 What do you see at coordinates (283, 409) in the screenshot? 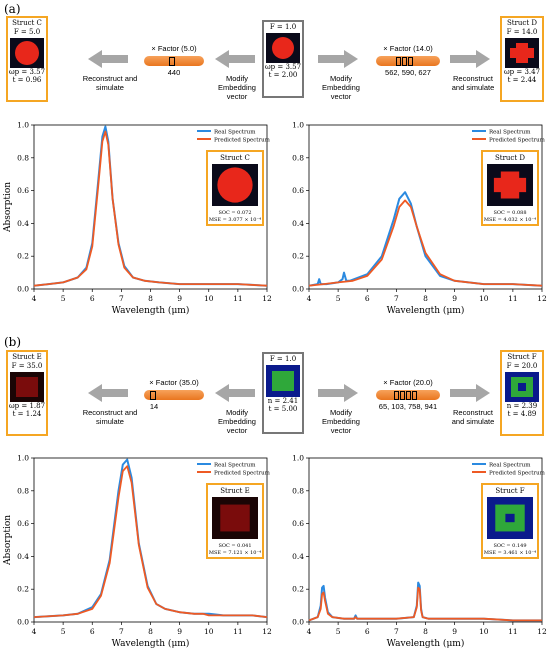
I see `struct-base-b-t: t = 5.00` at bounding box center [283, 409].